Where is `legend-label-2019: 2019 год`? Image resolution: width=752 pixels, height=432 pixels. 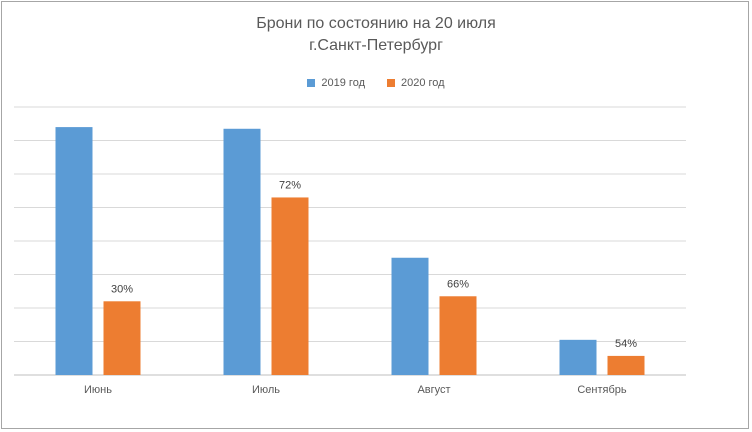 legend-label-2019: 2019 год is located at coordinates (343, 83).